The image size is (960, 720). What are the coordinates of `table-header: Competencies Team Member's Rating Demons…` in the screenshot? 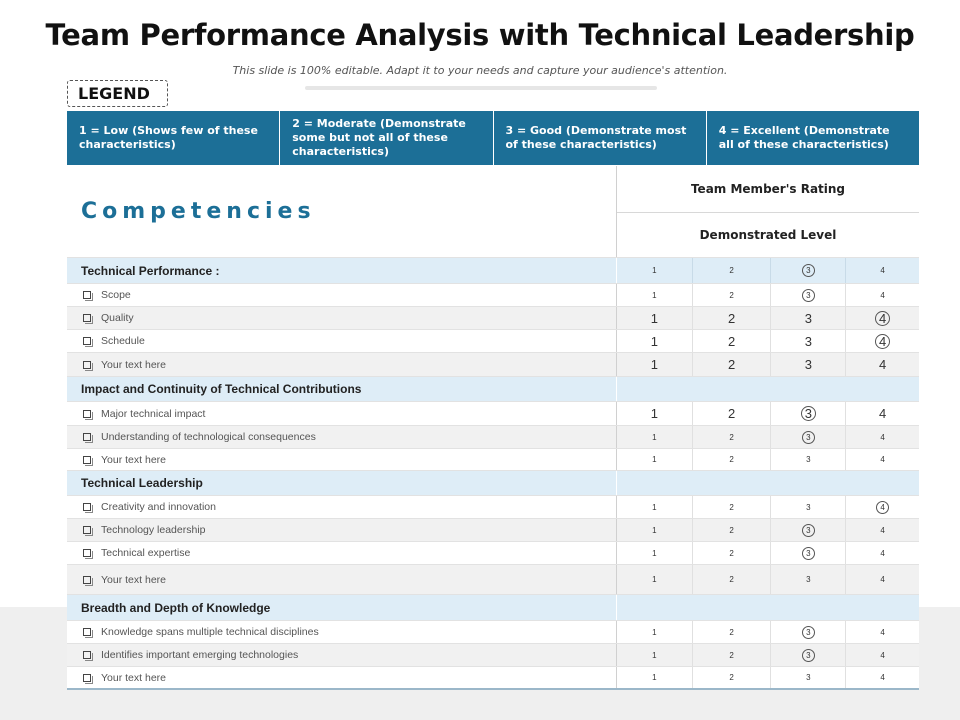 It's located at (493, 211).